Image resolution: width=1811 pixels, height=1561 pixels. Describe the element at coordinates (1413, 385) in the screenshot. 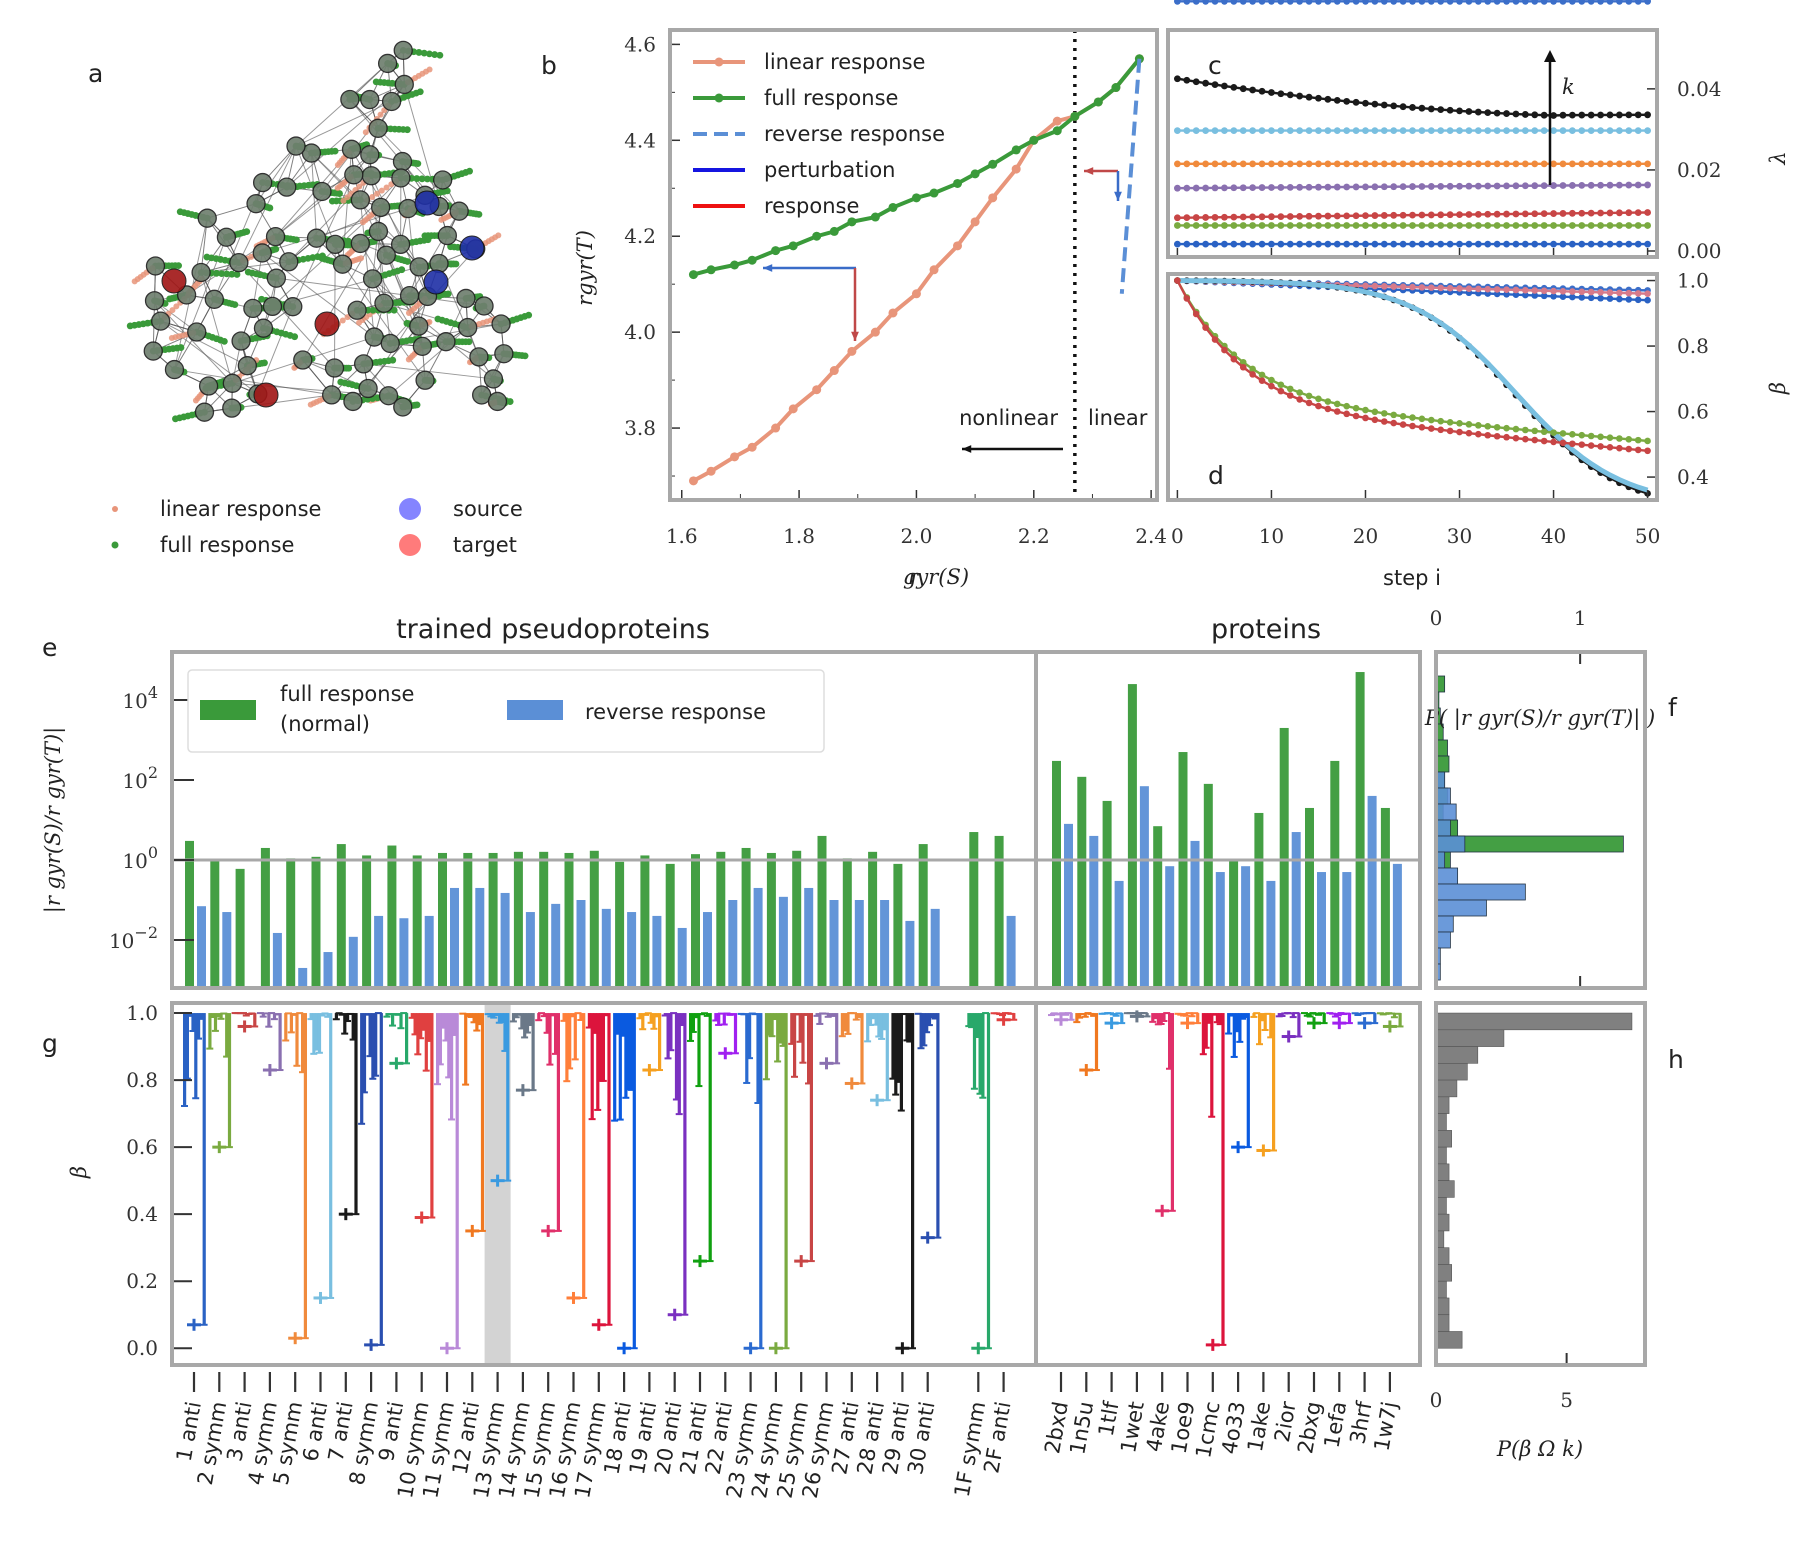

I see `d-series-line` at that location.